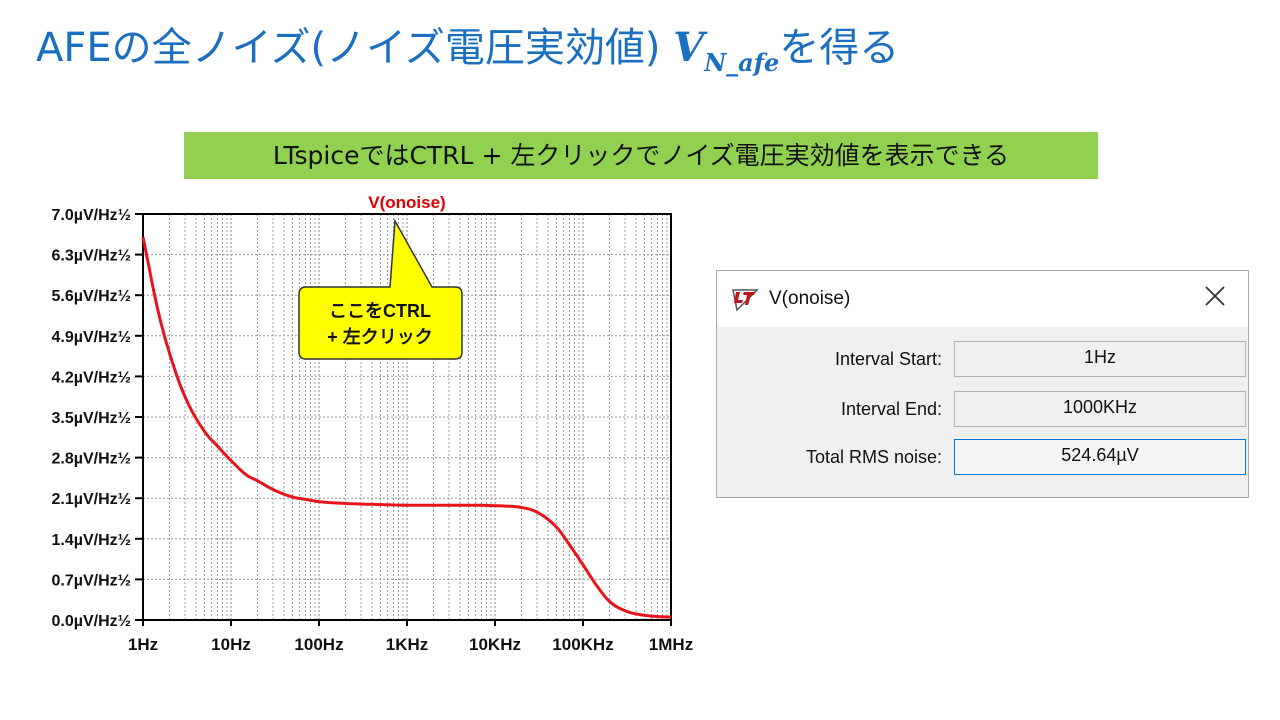  I want to click on close-icon, so click(1215, 296).